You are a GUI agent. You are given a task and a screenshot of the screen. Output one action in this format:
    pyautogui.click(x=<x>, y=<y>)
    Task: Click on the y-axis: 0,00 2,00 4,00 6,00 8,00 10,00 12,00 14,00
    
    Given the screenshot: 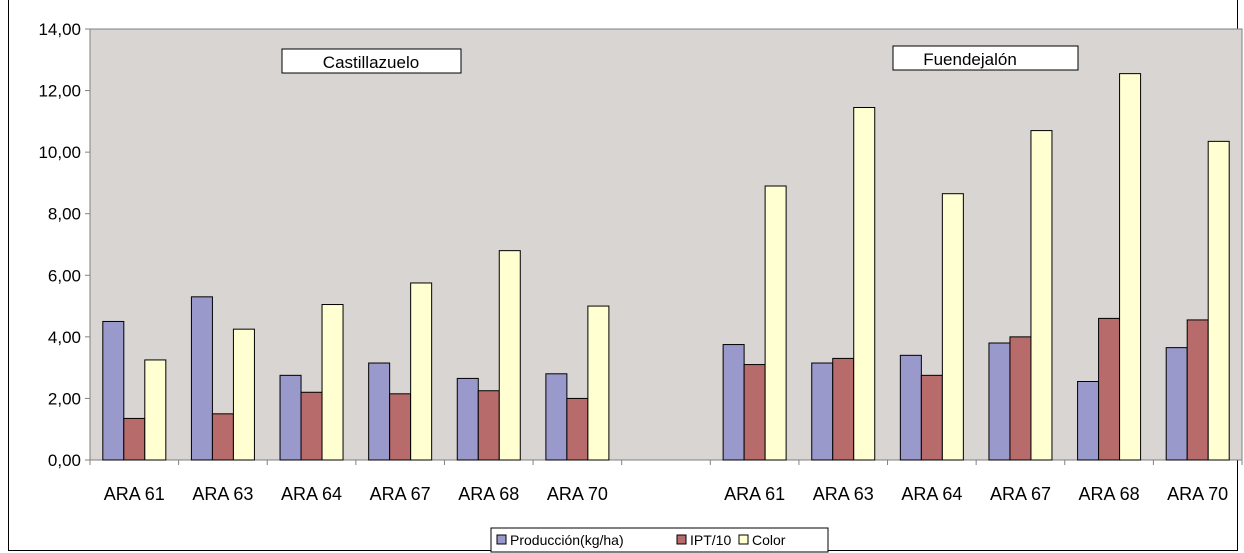 What is the action you would take?
    pyautogui.click(x=64, y=245)
    